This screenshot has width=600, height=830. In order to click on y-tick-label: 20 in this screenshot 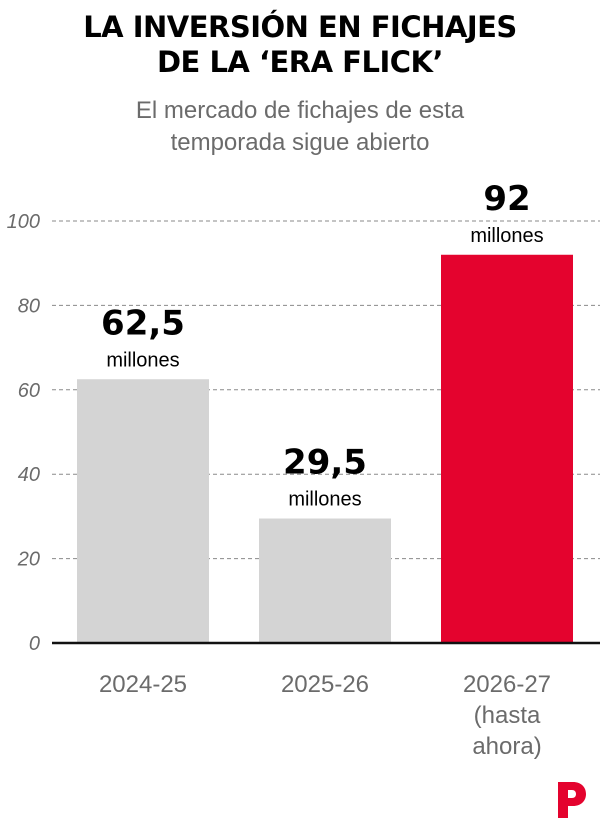, I will do `click(28, 560)`.